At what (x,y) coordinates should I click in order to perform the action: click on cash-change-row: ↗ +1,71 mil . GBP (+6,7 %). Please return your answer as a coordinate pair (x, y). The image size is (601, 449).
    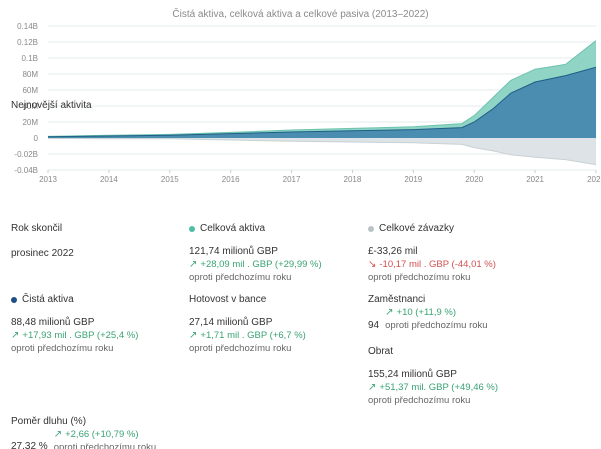
    Looking at the image, I should click on (247, 335).